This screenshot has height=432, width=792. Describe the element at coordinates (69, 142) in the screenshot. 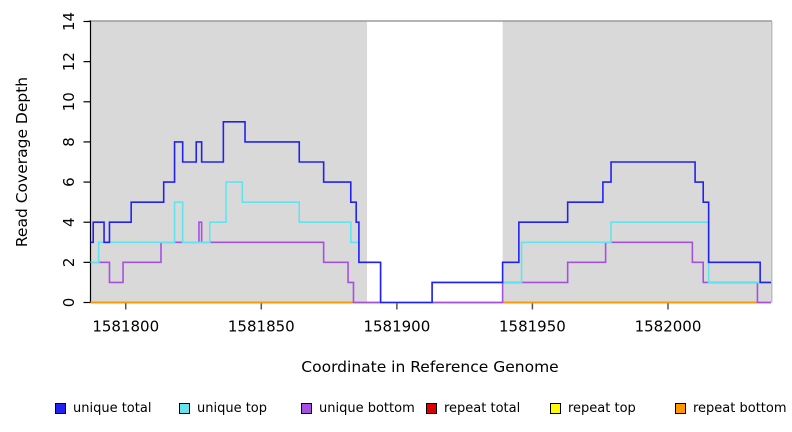

I see `y-tick-label: 8` at that location.